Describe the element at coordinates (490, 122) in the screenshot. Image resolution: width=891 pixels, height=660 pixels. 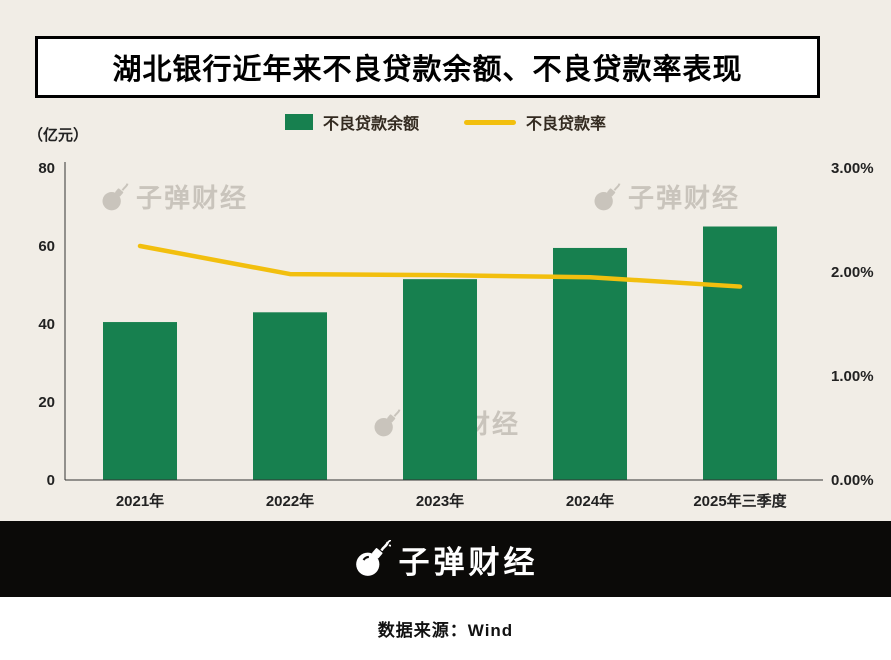
I see `line-series-swatch` at that location.